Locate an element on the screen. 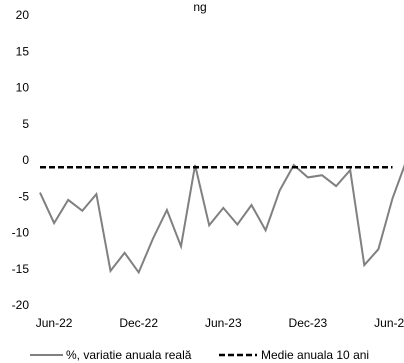  x-tick-label: Dec-23 is located at coordinates (308, 323).